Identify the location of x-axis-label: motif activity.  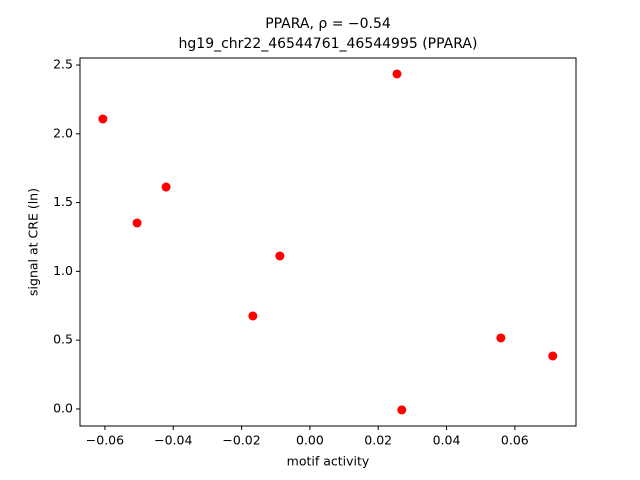
(328, 461).